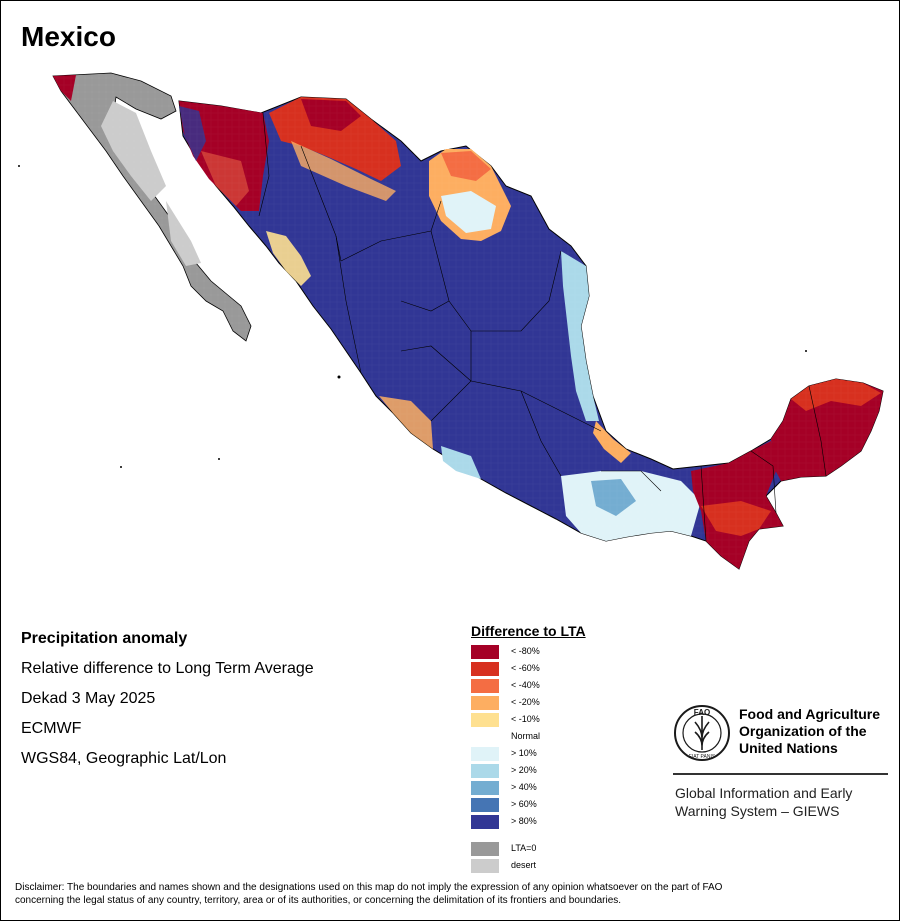  What do you see at coordinates (524, 753) in the screenshot?
I see `legend-label: > 10%` at bounding box center [524, 753].